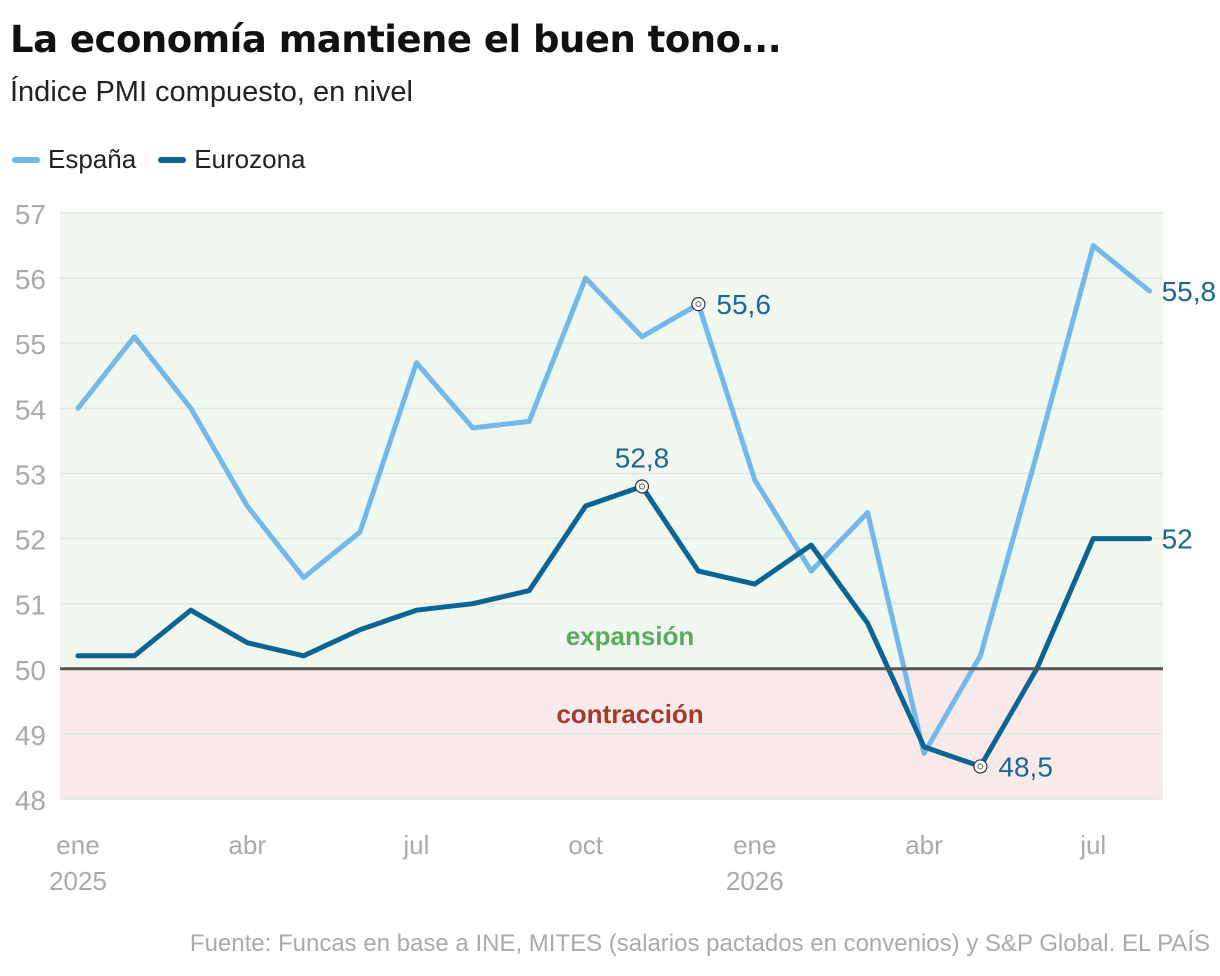 This screenshot has height=976, width=1220. Describe the element at coordinates (629, 675) in the screenshot. I see `zone-labels-layer: expansión contracción` at that location.